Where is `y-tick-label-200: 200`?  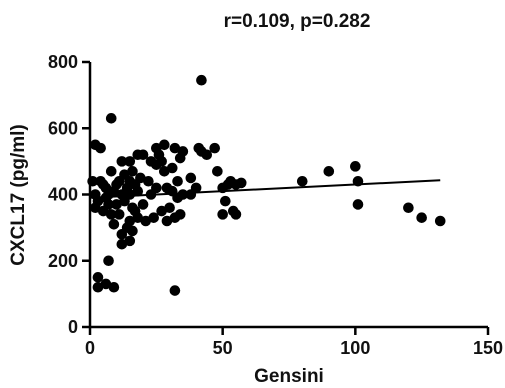
y-tick-label-200: 200 is located at coordinates (63, 261).